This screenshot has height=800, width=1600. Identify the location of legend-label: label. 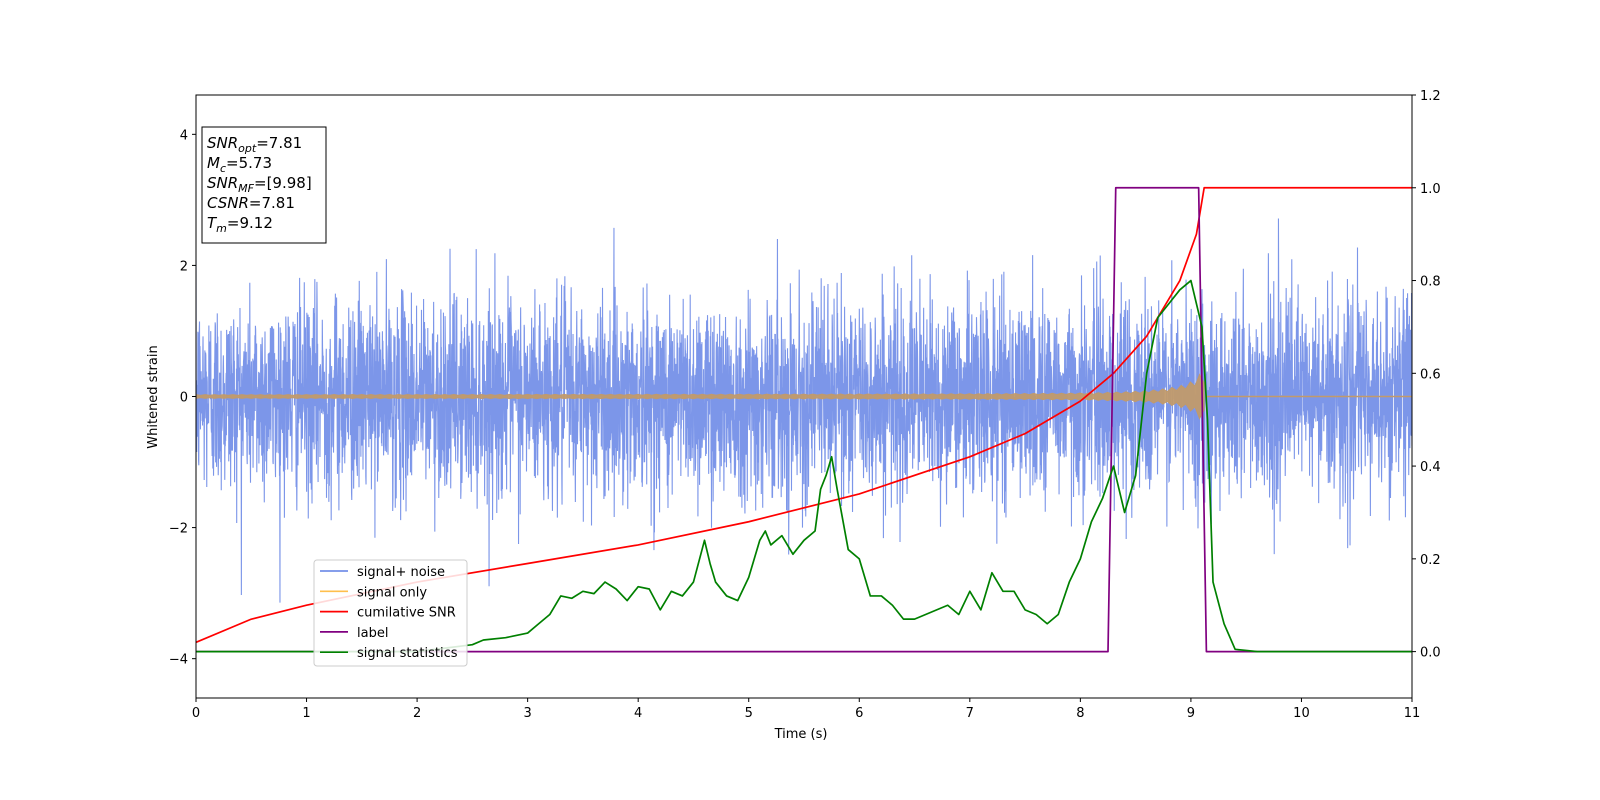
(372, 633).